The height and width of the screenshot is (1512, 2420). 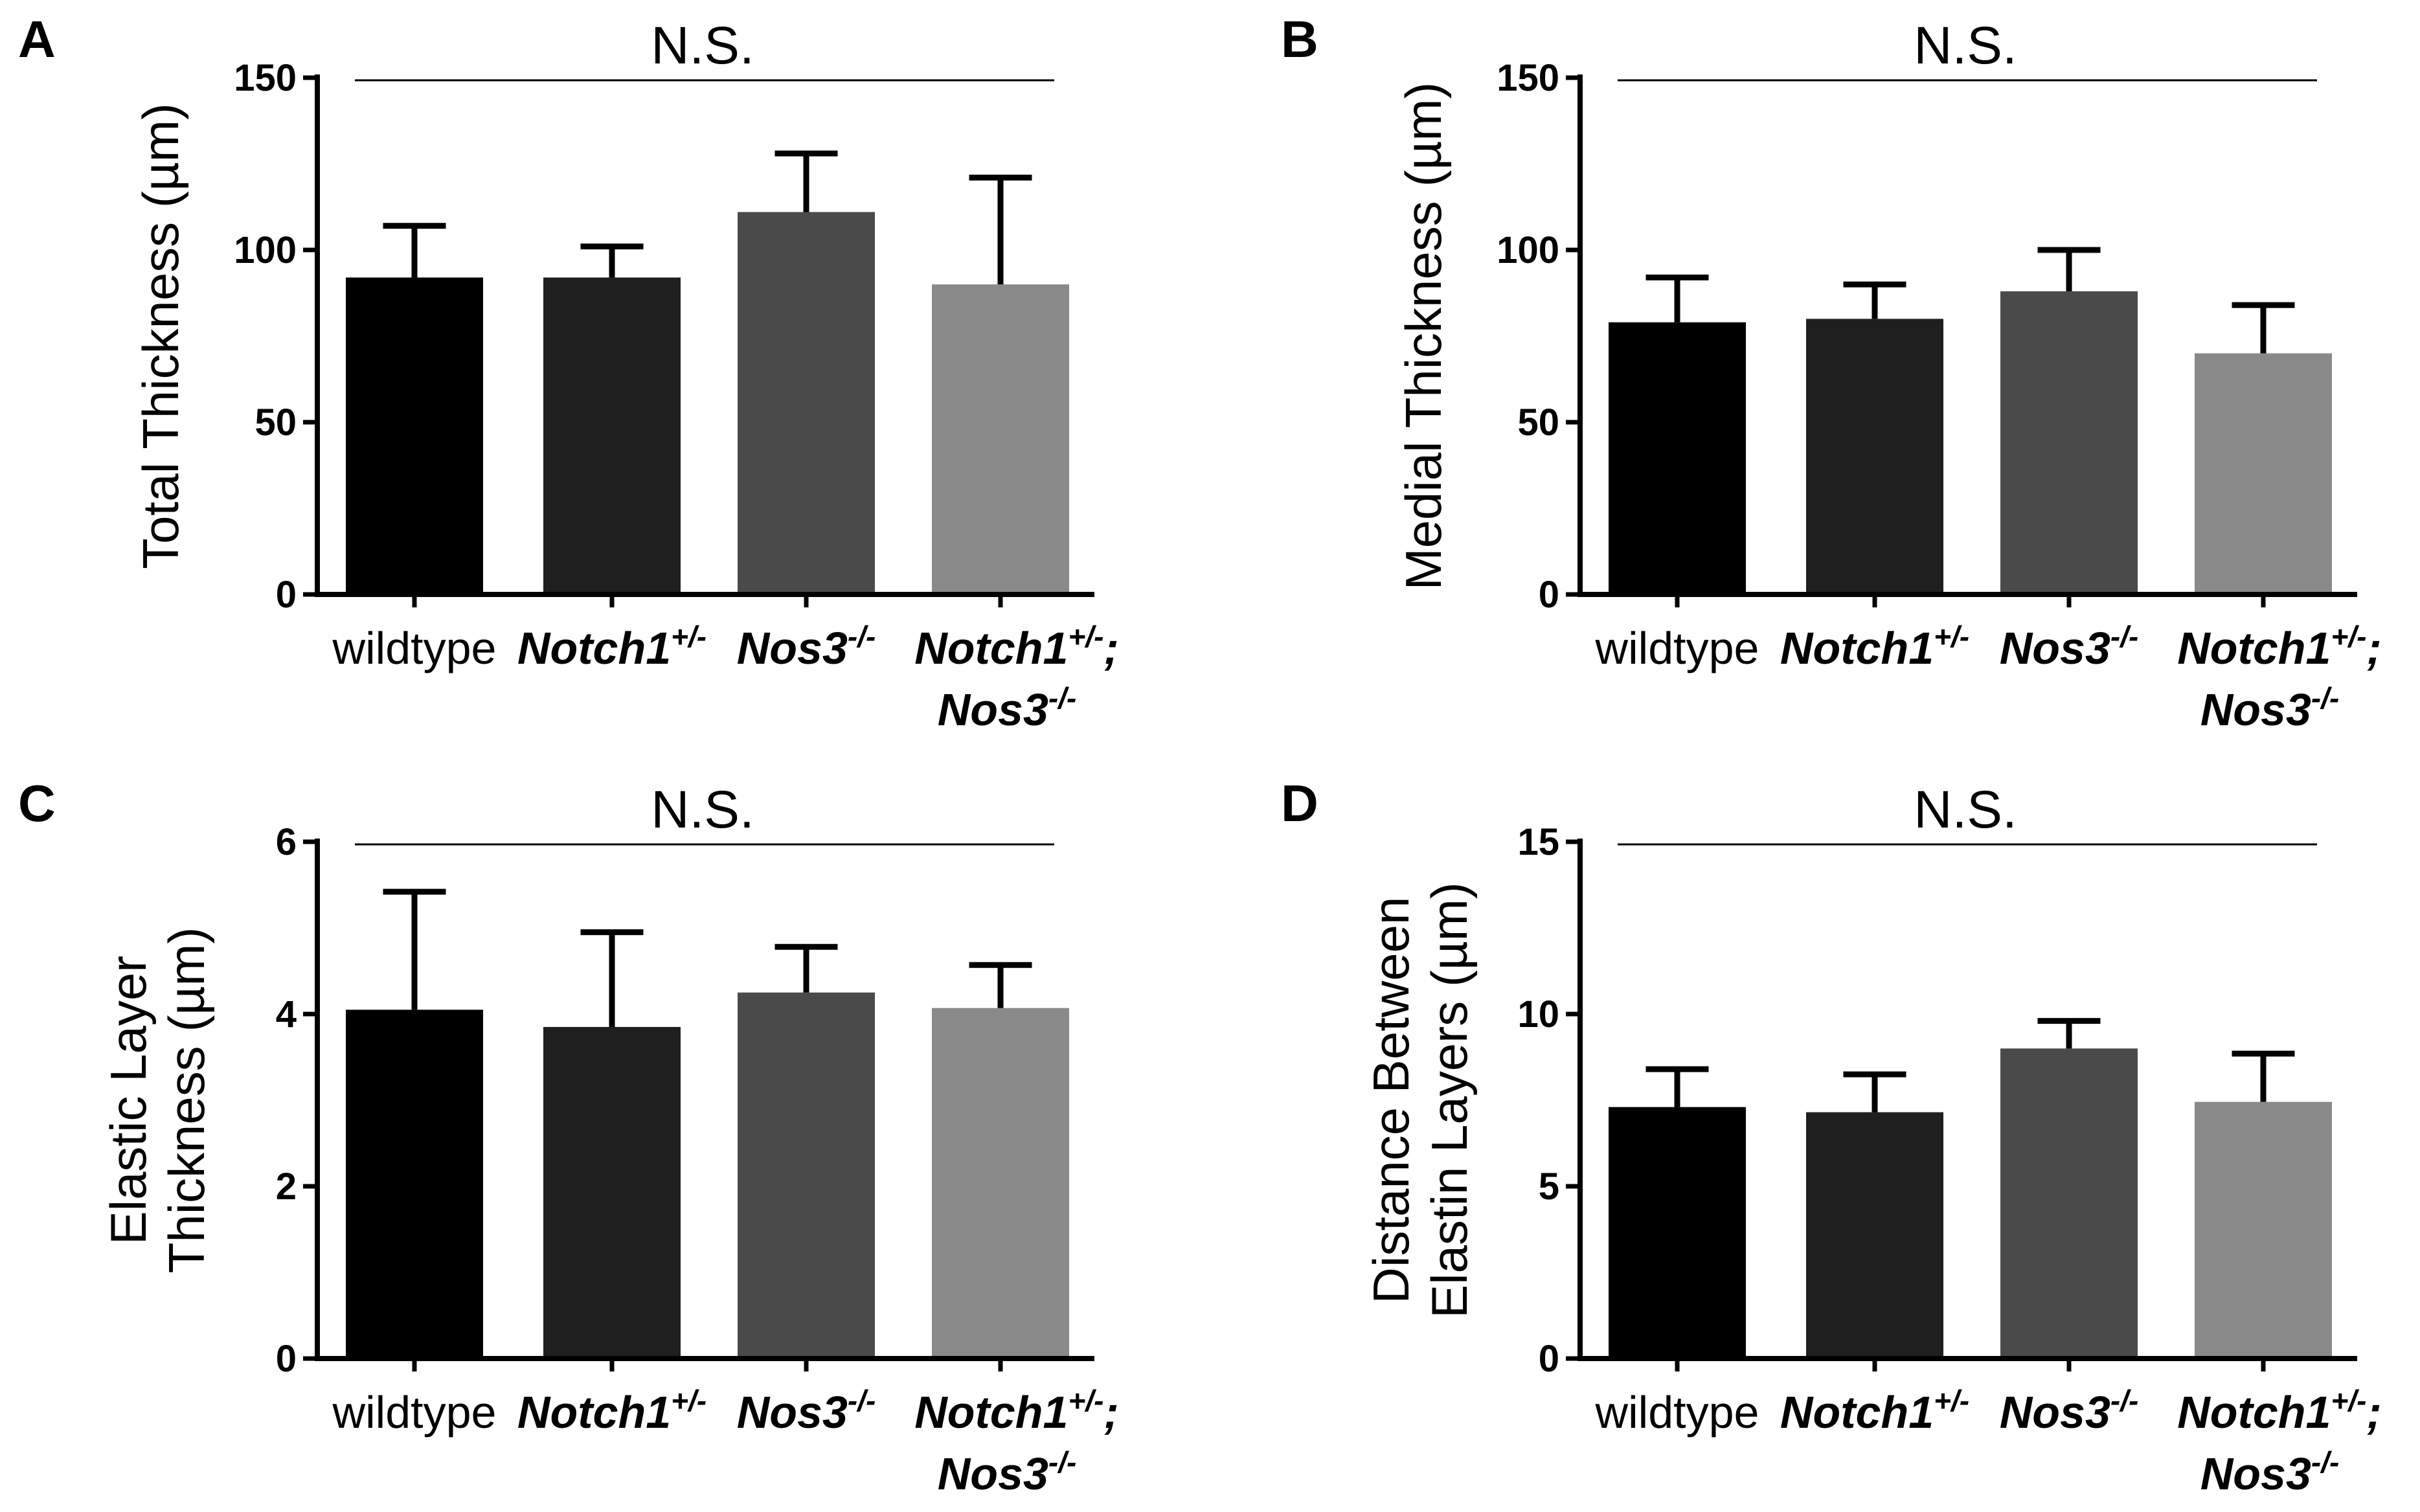 What do you see at coordinates (1538, 1014) in the screenshot?
I see `y-tick-label: 10` at bounding box center [1538, 1014].